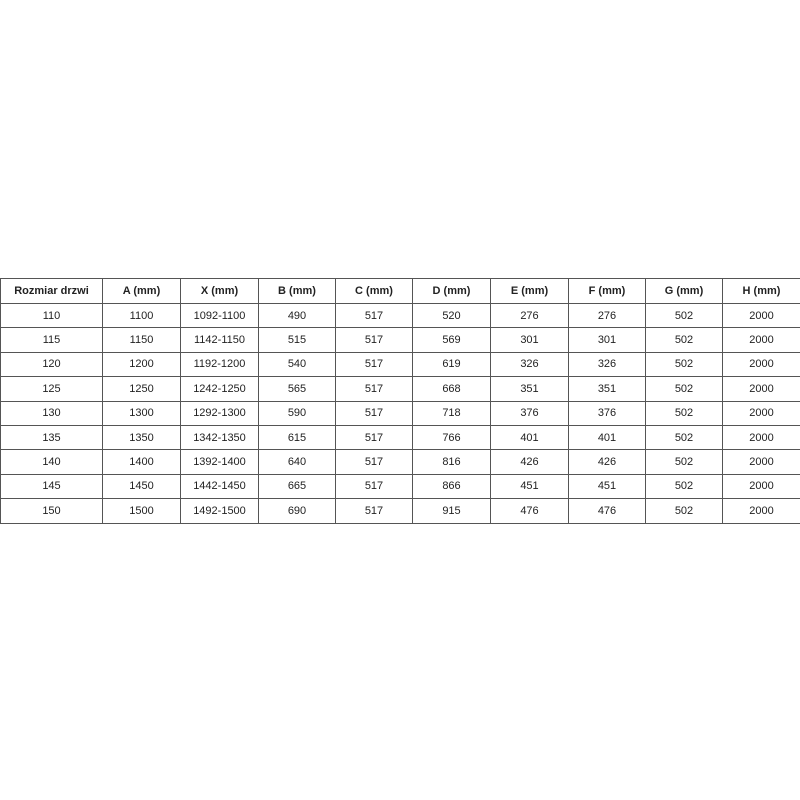  I want to click on table-row: 135 1350 1342-1350 615 517 766 401 401 502 2000, so click(400, 437).